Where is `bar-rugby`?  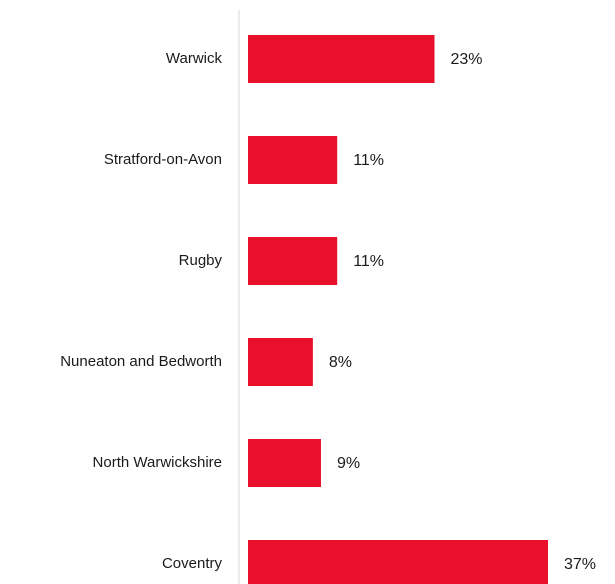
bar-rugby is located at coordinates (293, 261).